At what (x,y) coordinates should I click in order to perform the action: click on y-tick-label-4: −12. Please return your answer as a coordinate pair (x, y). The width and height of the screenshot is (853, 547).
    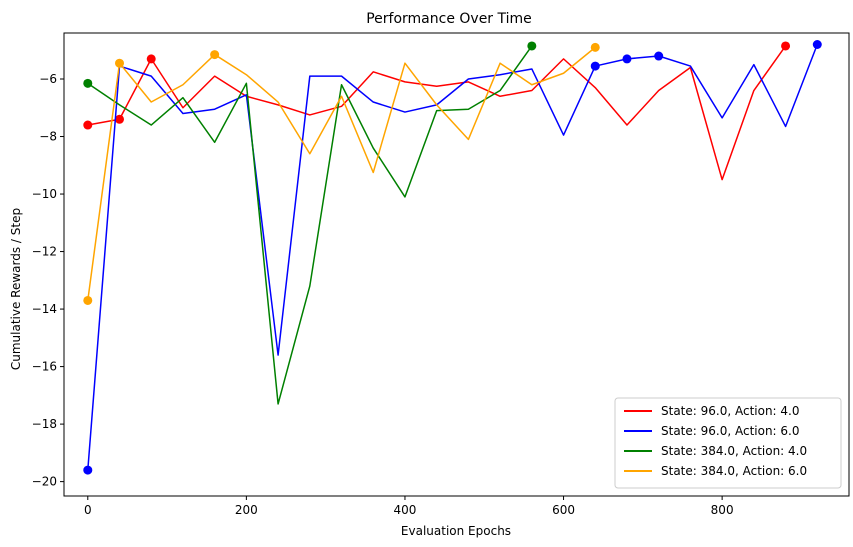
    Looking at the image, I should click on (44, 252).